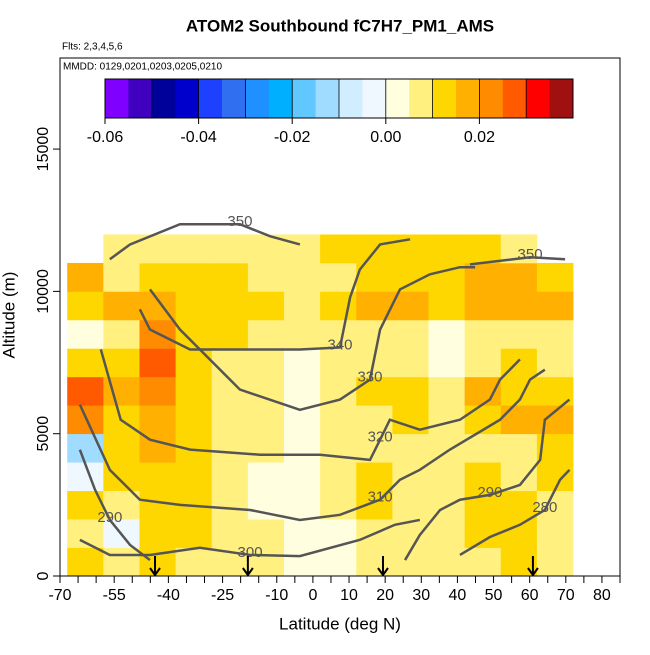 The height and width of the screenshot is (655, 650). What do you see at coordinates (43, 291) in the screenshot?
I see `y-tick-label: 10000` at bounding box center [43, 291].